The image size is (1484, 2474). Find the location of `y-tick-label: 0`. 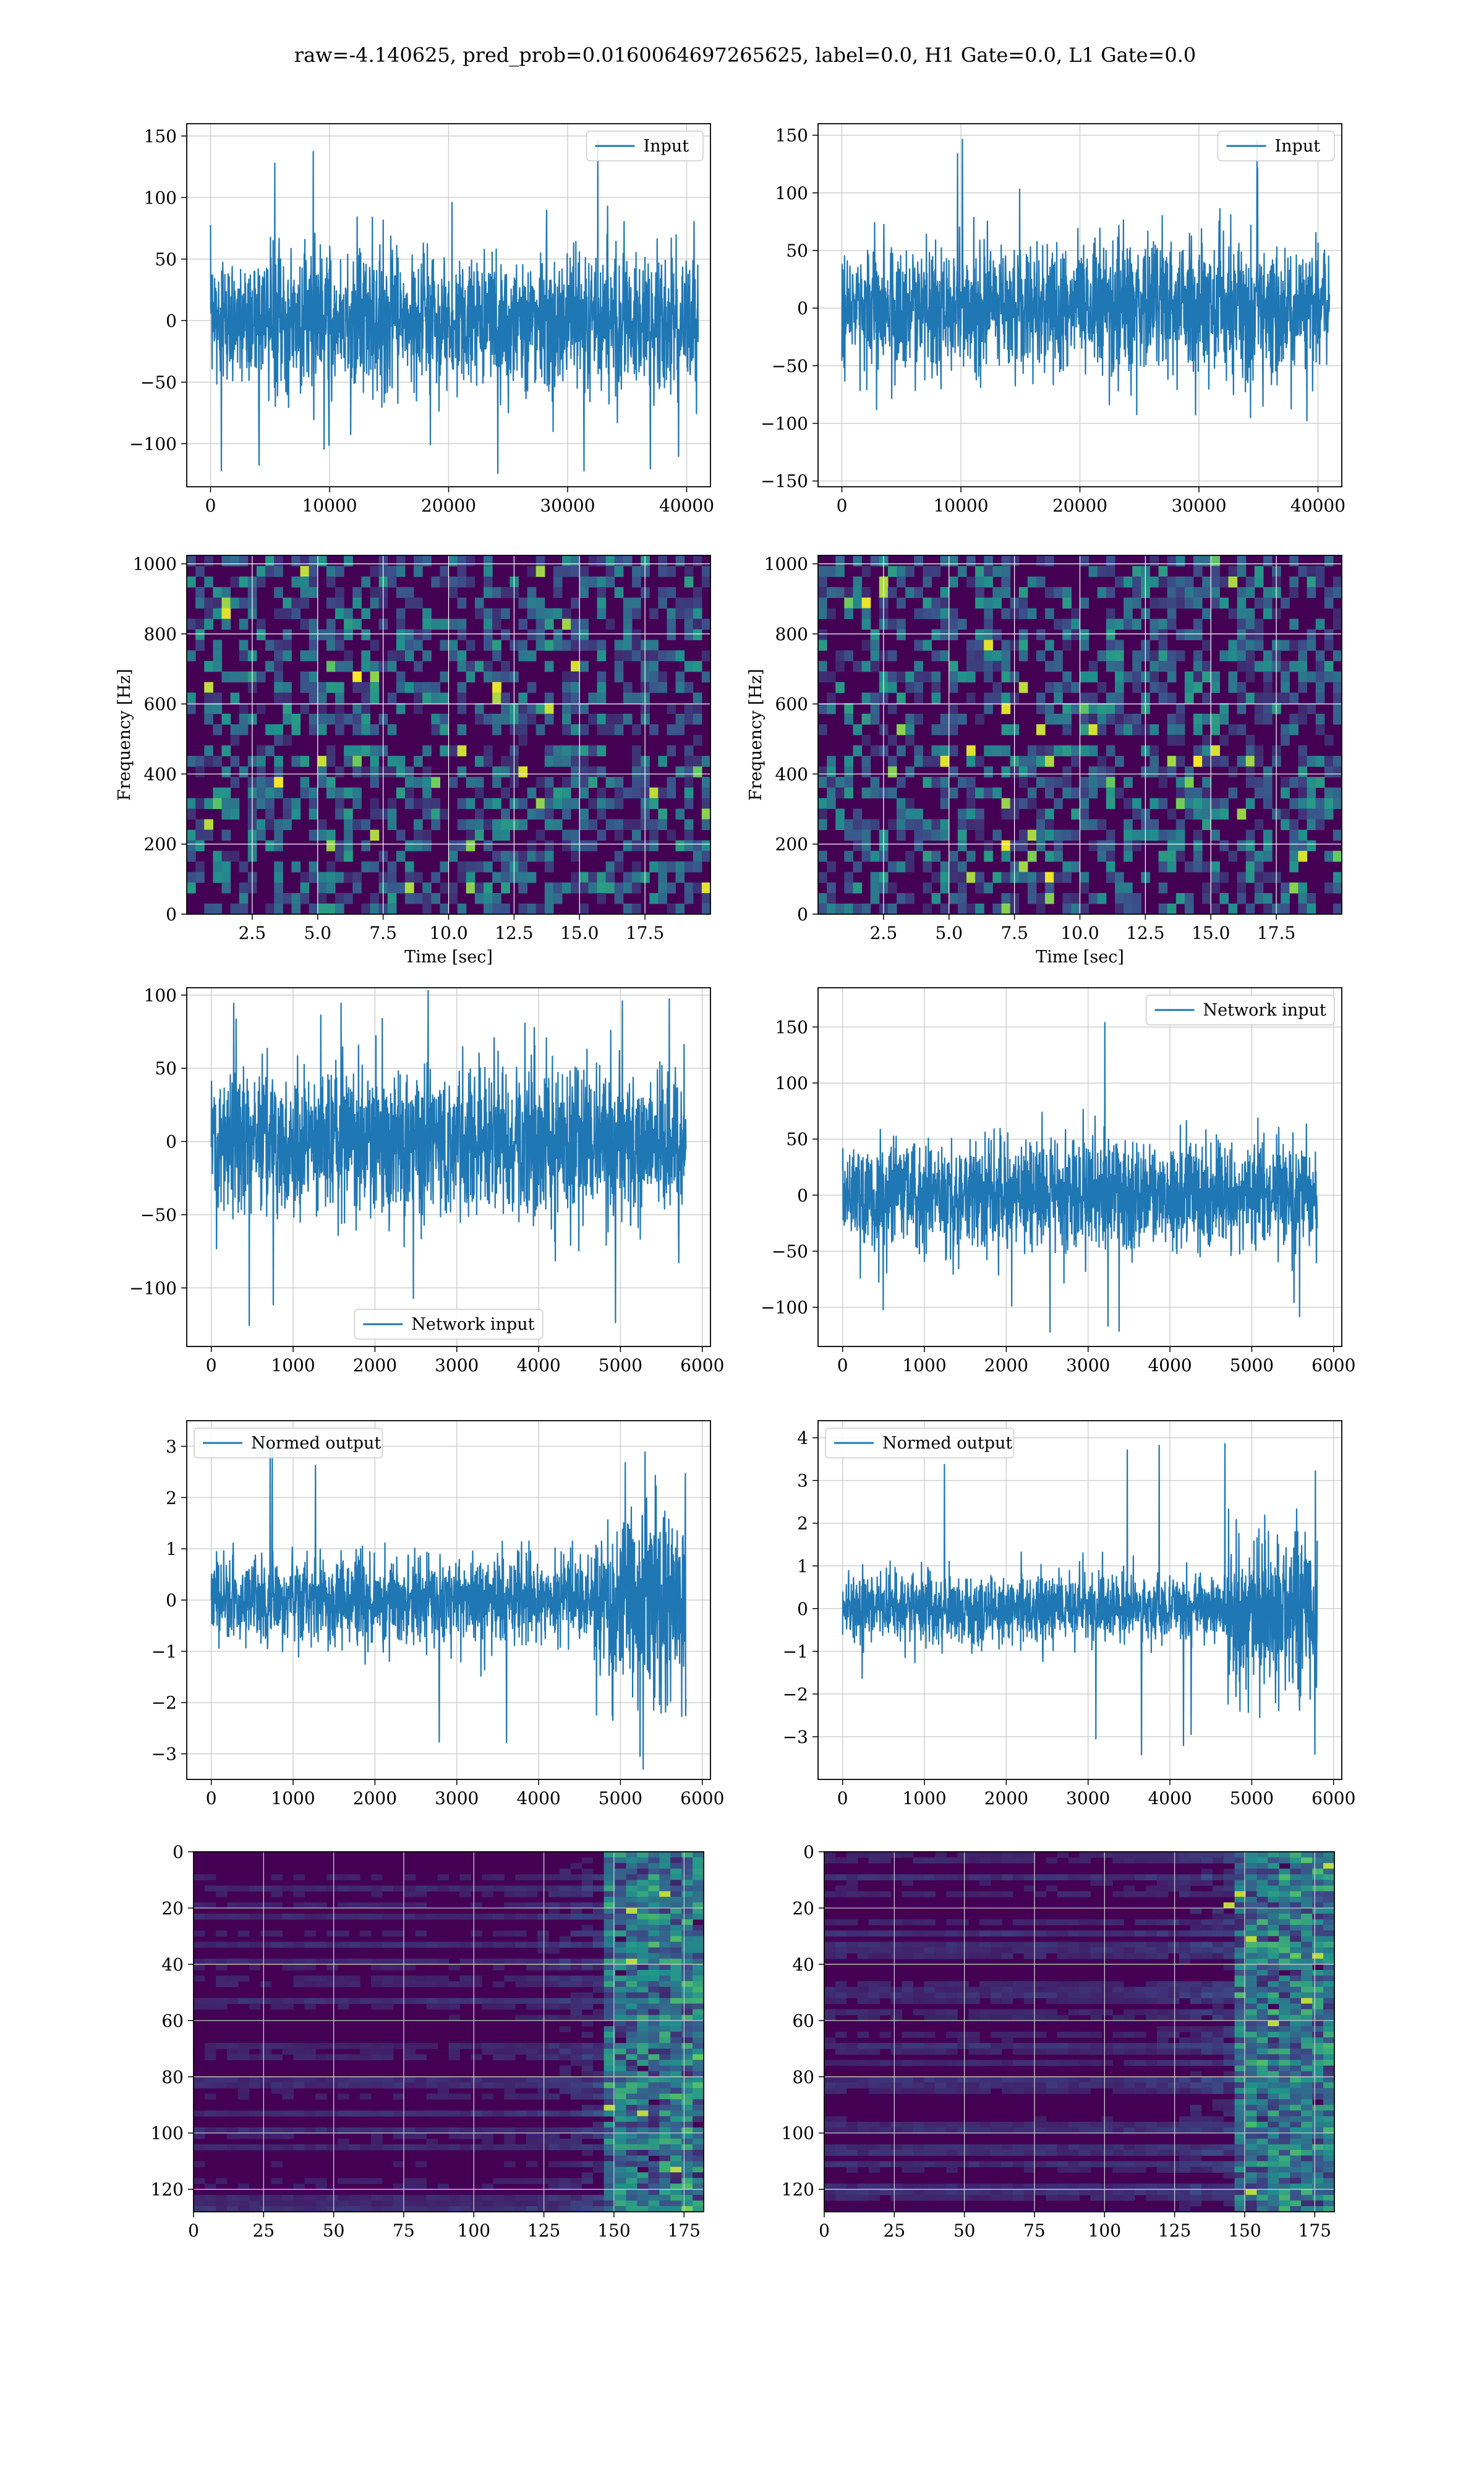

y-tick-label: 0 is located at coordinates (171, 1600).